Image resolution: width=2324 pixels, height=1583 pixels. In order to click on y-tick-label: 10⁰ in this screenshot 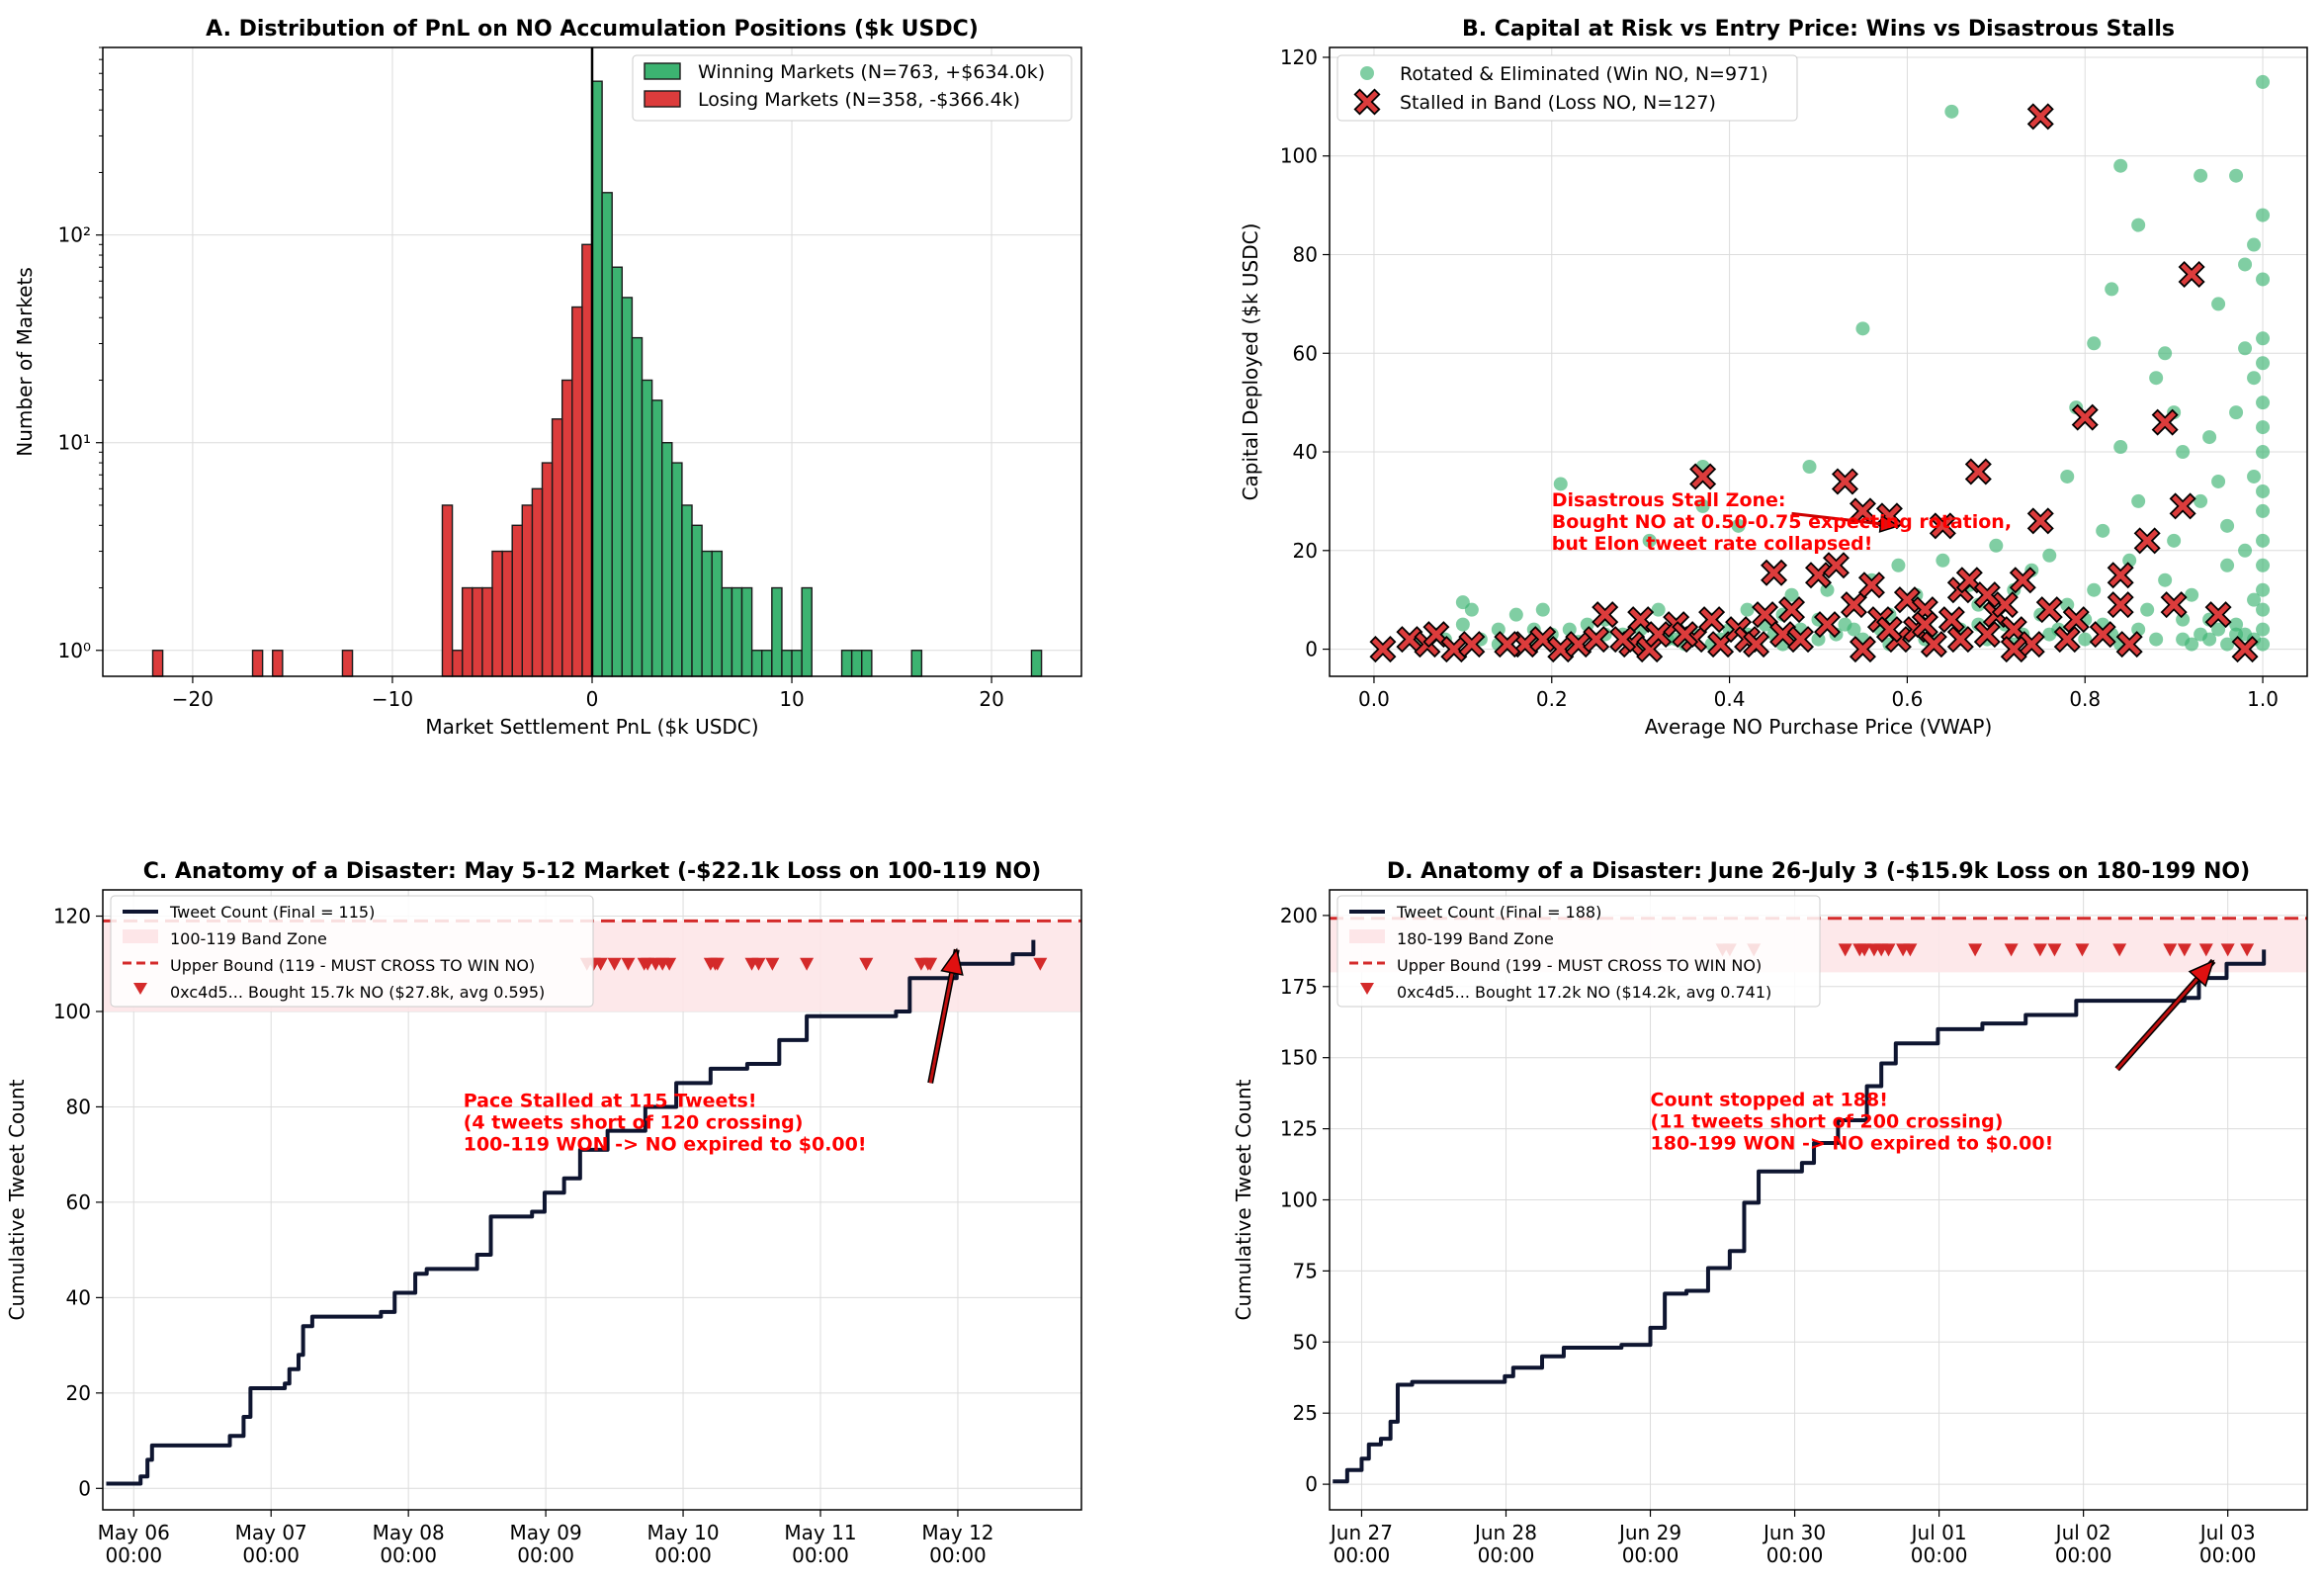, I will do `click(74, 650)`.